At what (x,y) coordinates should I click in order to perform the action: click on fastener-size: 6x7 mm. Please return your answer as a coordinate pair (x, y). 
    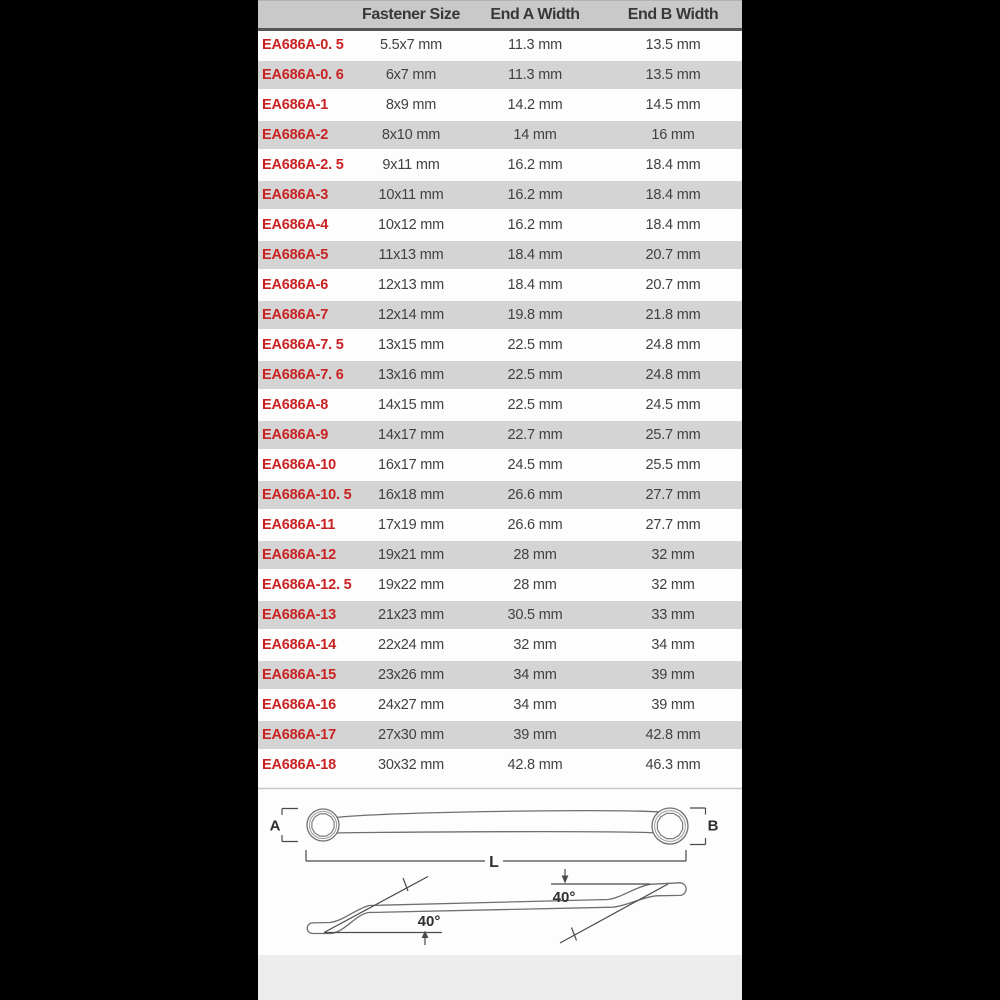
    Looking at the image, I should click on (411, 74).